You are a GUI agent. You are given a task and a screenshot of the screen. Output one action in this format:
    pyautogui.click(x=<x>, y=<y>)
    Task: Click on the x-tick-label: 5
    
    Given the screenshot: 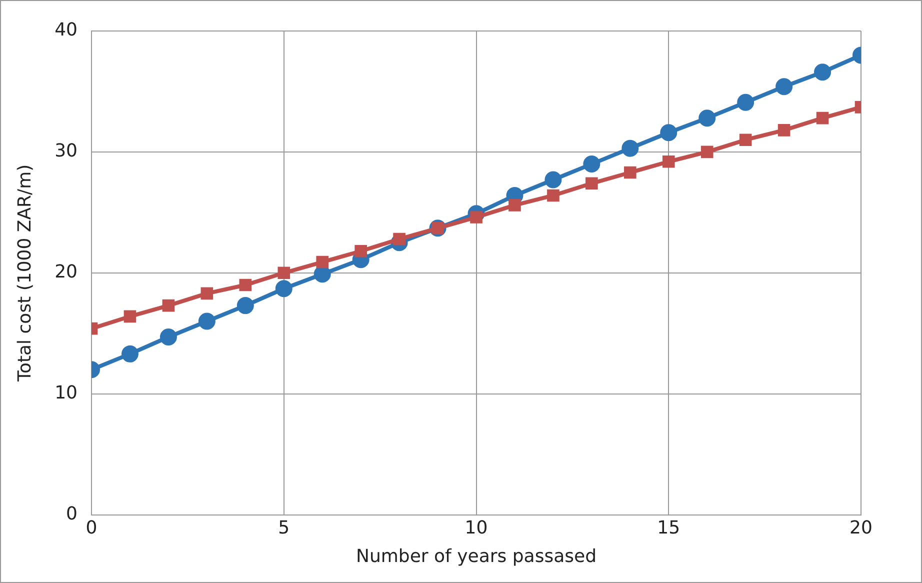 What is the action you would take?
    pyautogui.click(x=284, y=527)
    